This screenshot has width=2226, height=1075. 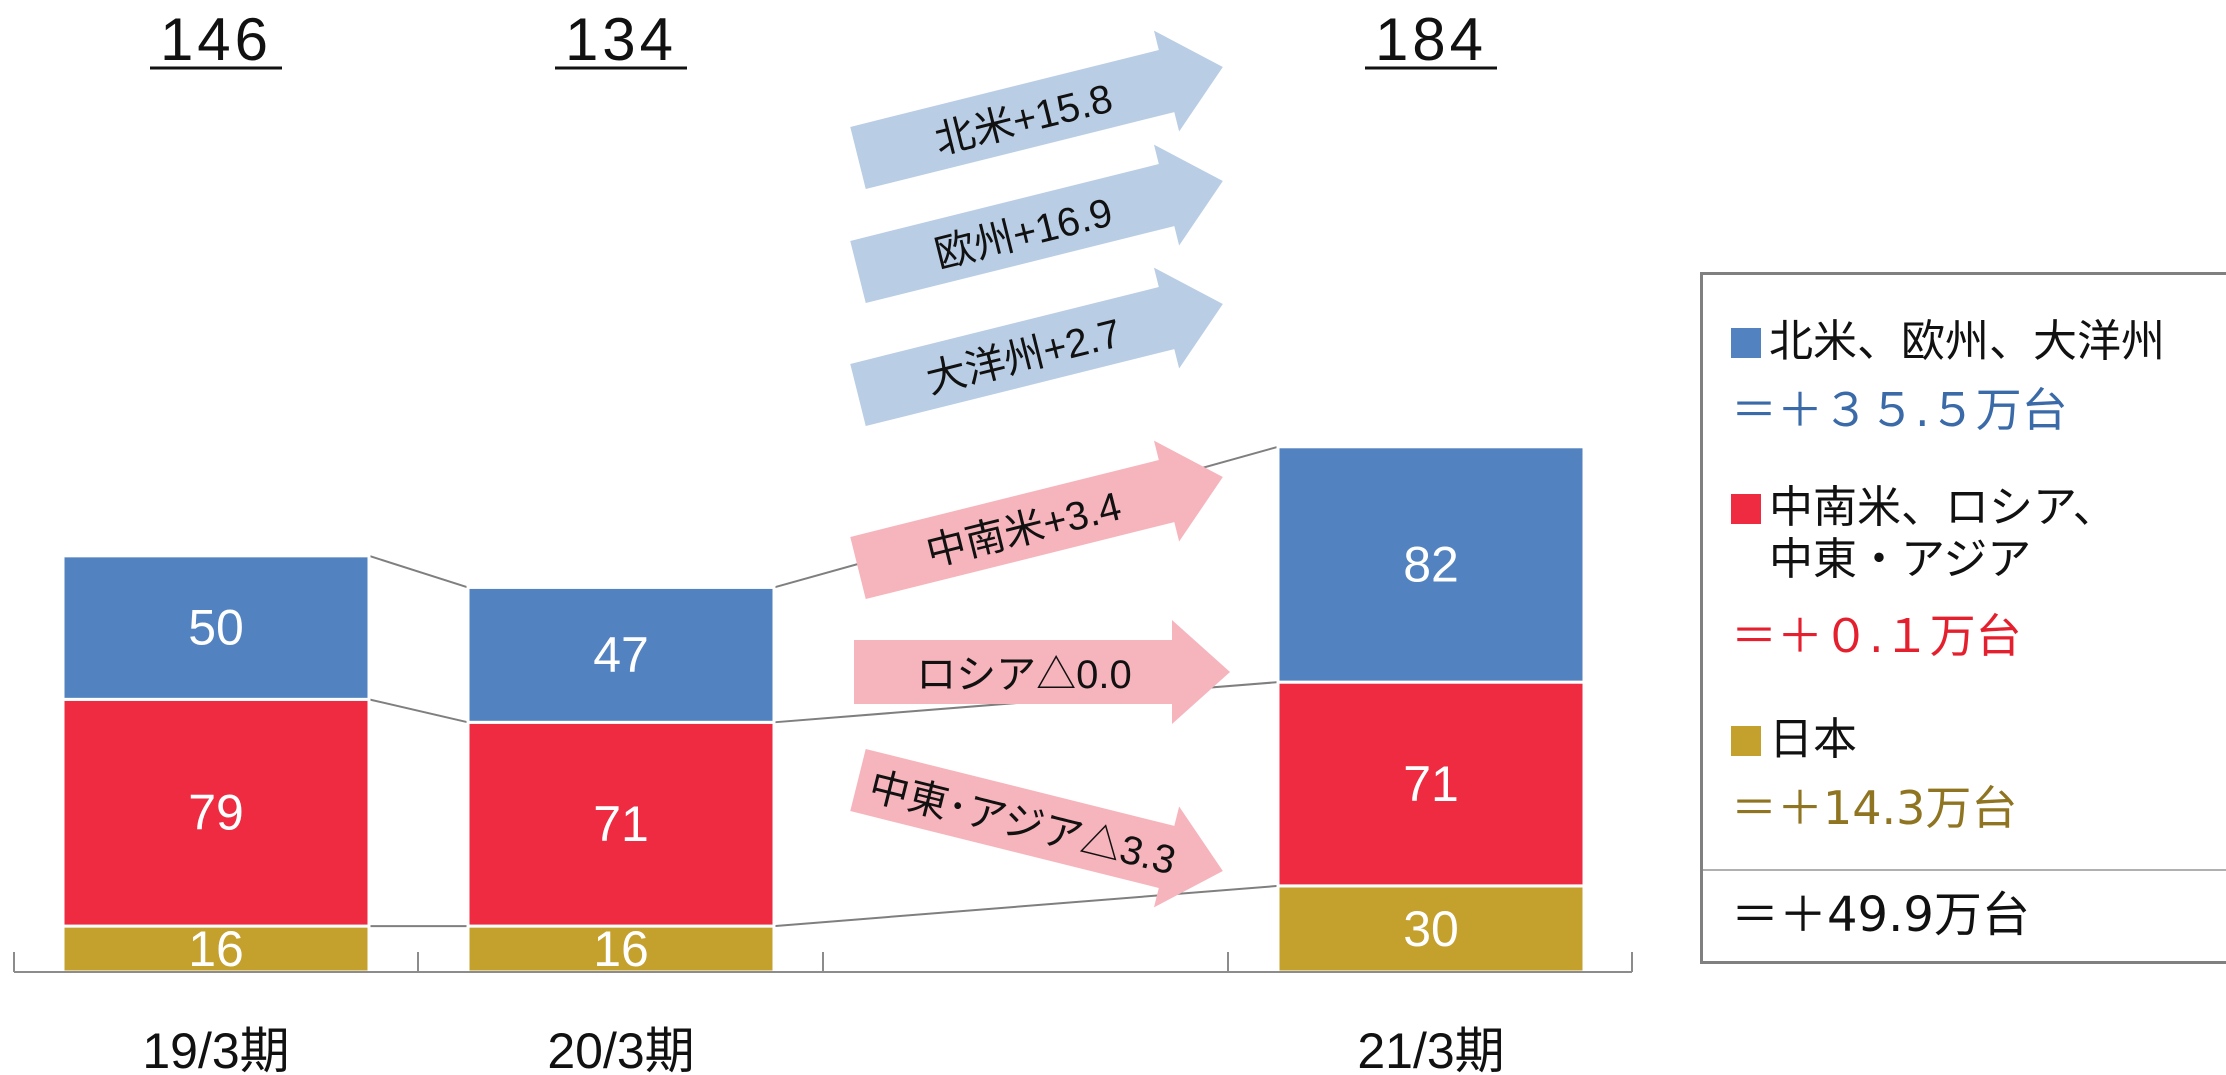 I want to click on legend-total: ＝＋49.9万台, so click(x=1880, y=915).